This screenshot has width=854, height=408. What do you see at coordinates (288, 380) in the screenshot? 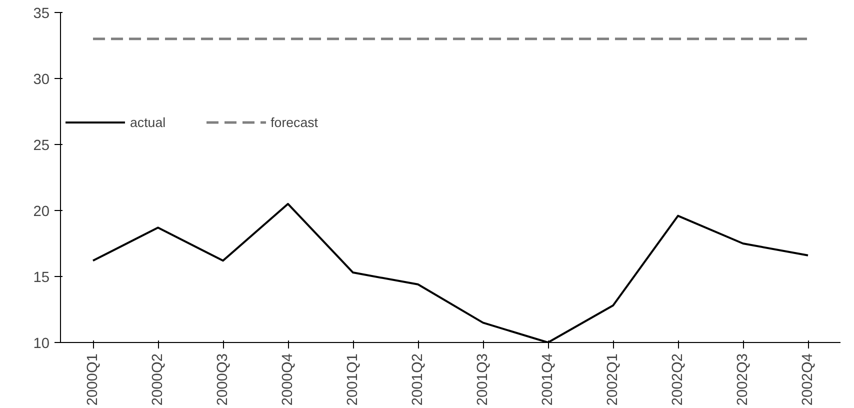
I see `x-tick-label: 2000Q4` at bounding box center [288, 380].